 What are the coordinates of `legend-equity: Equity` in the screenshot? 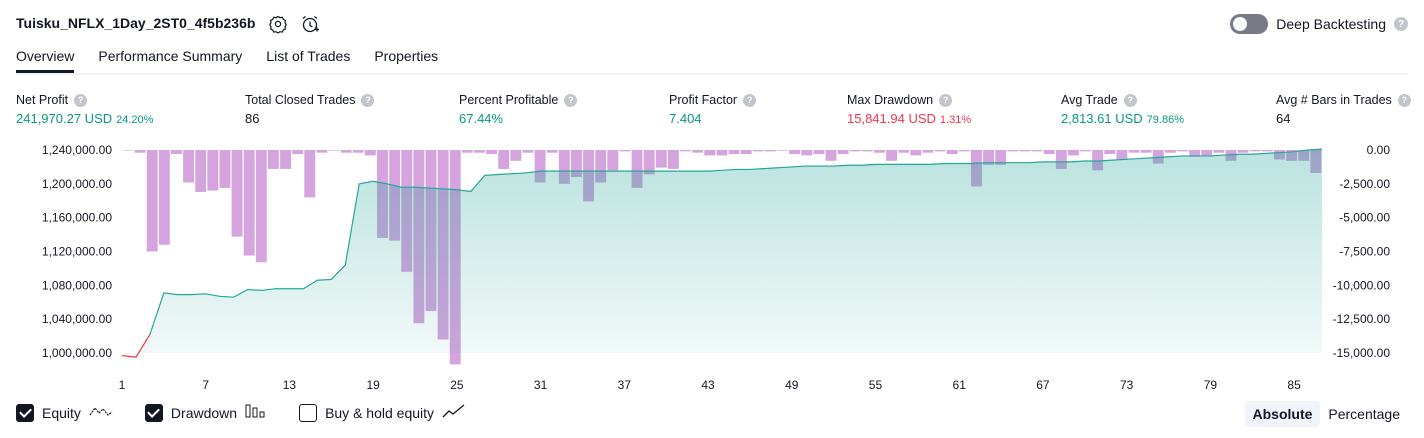 It's located at (64, 412).